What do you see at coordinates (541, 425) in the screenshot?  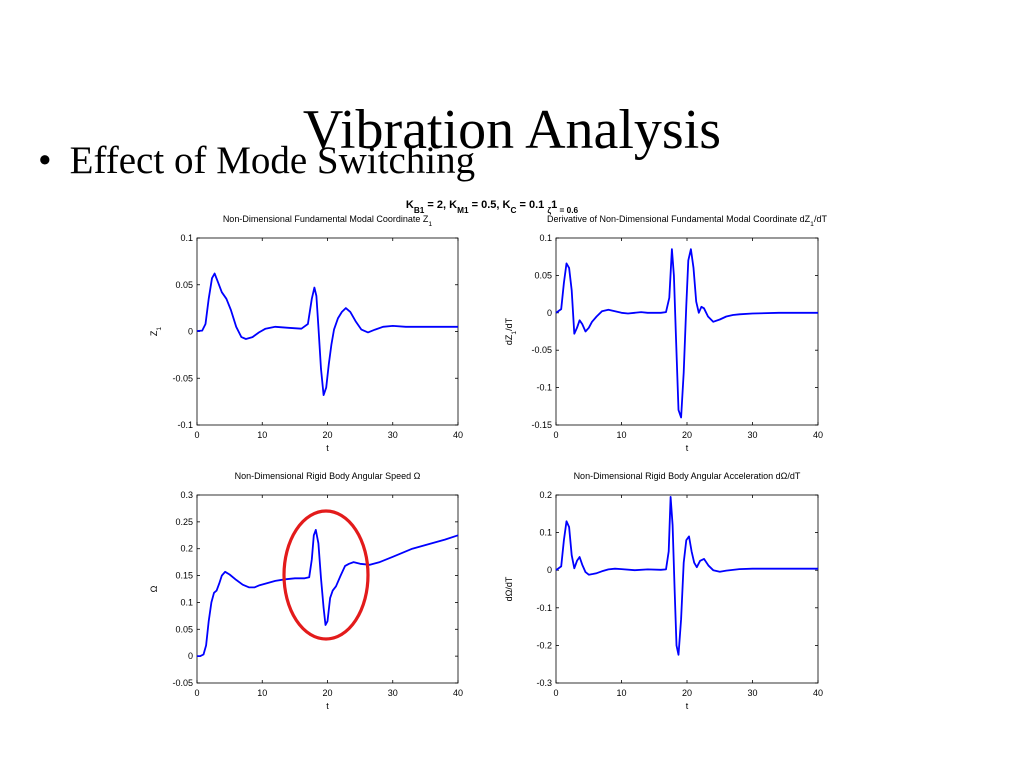 I see `y-tick-label: -0.15` at bounding box center [541, 425].